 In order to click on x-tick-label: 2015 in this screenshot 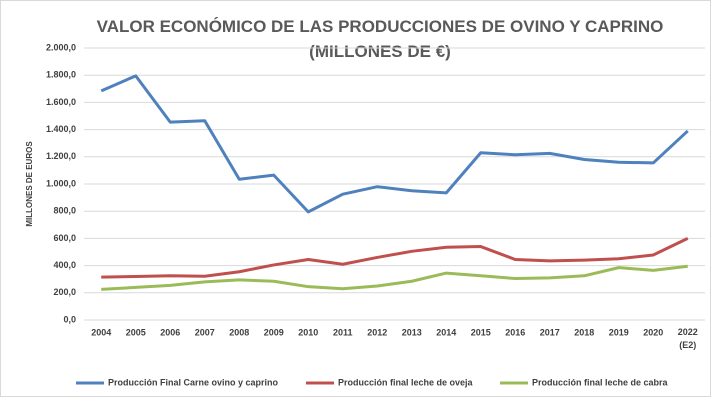, I will do `click(481, 332)`.